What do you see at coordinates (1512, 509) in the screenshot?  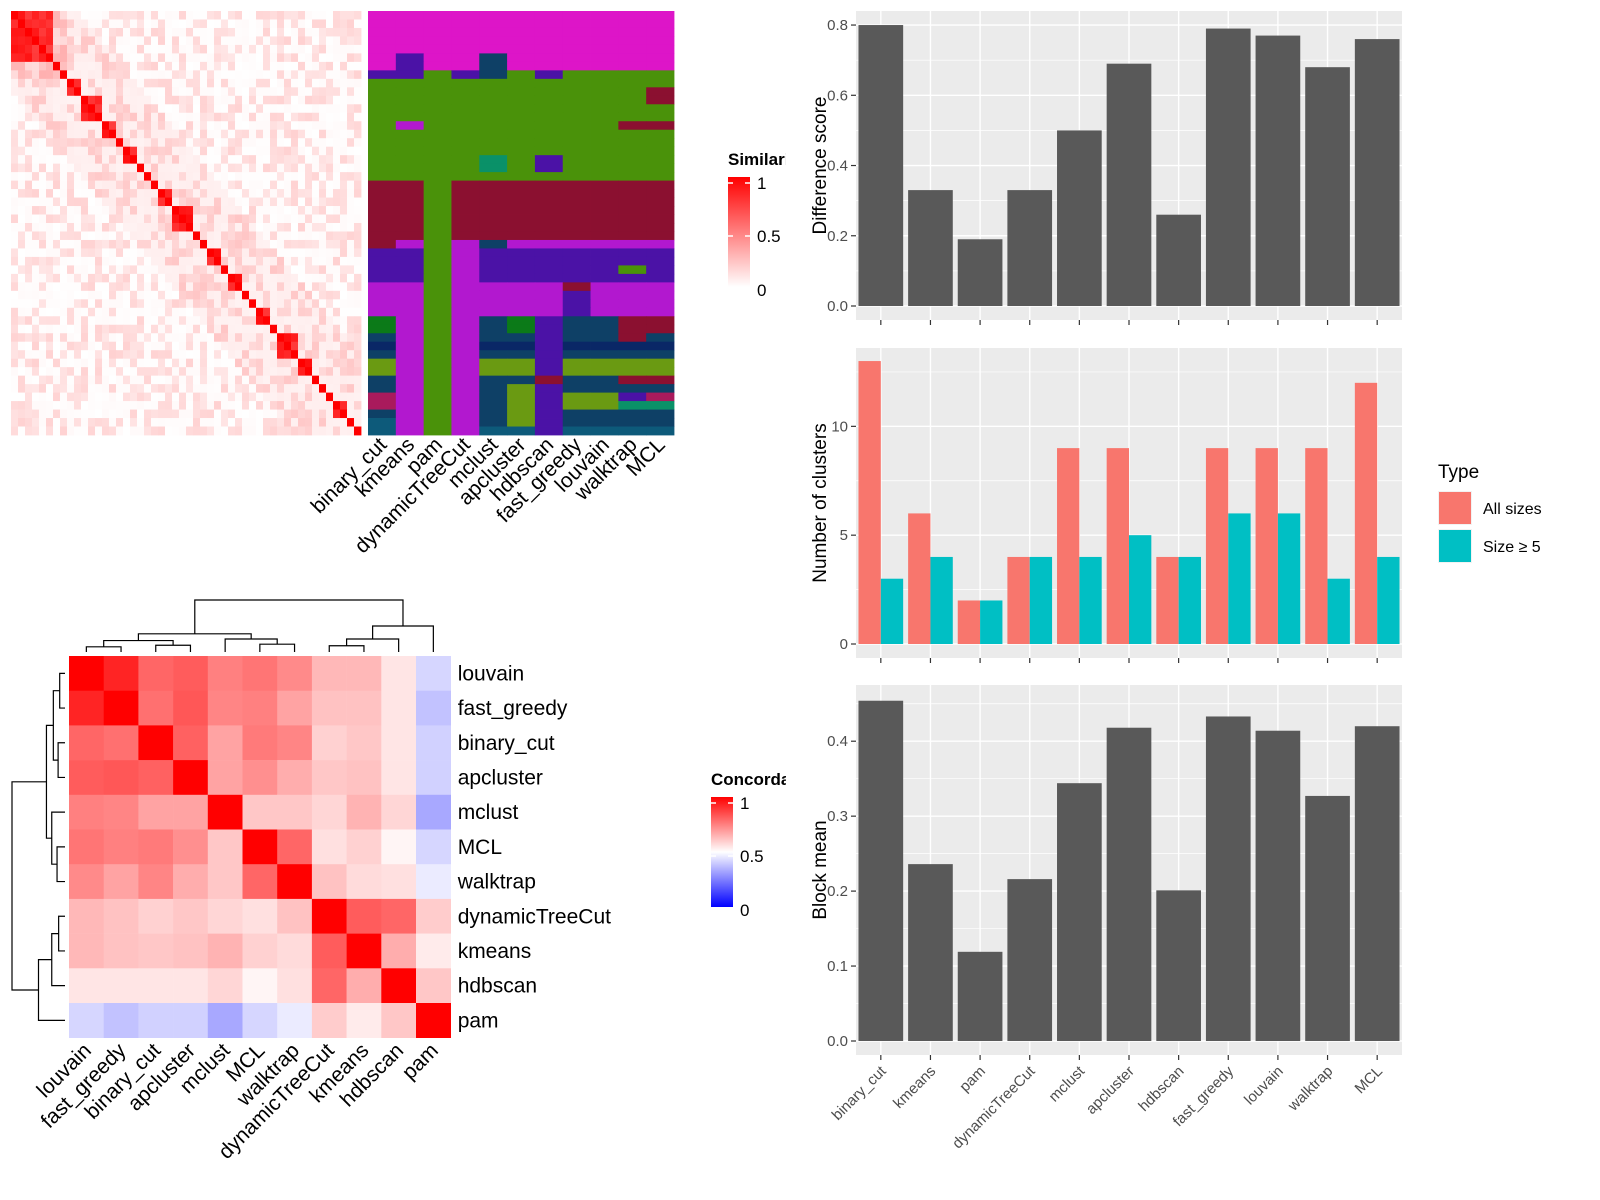 I see `type-legend-label: All sizes` at bounding box center [1512, 509].